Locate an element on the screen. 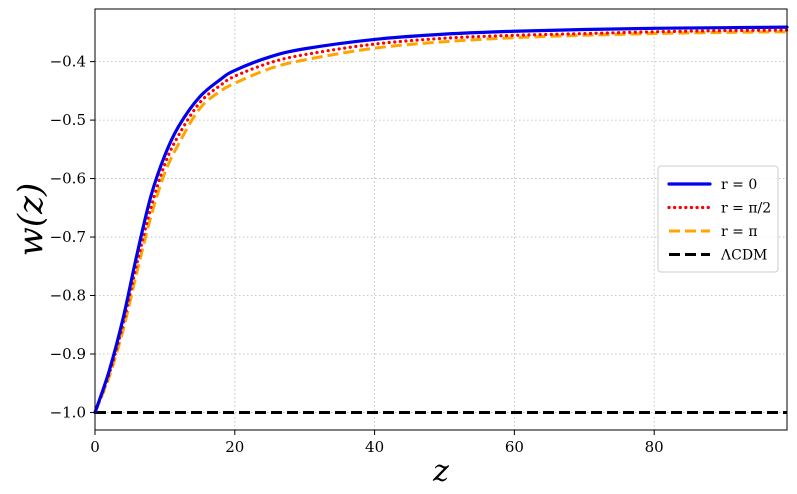 The height and width of the screenshot is (494, 797). y-tick-label: −0.7 is located at coordinates (68, 237).